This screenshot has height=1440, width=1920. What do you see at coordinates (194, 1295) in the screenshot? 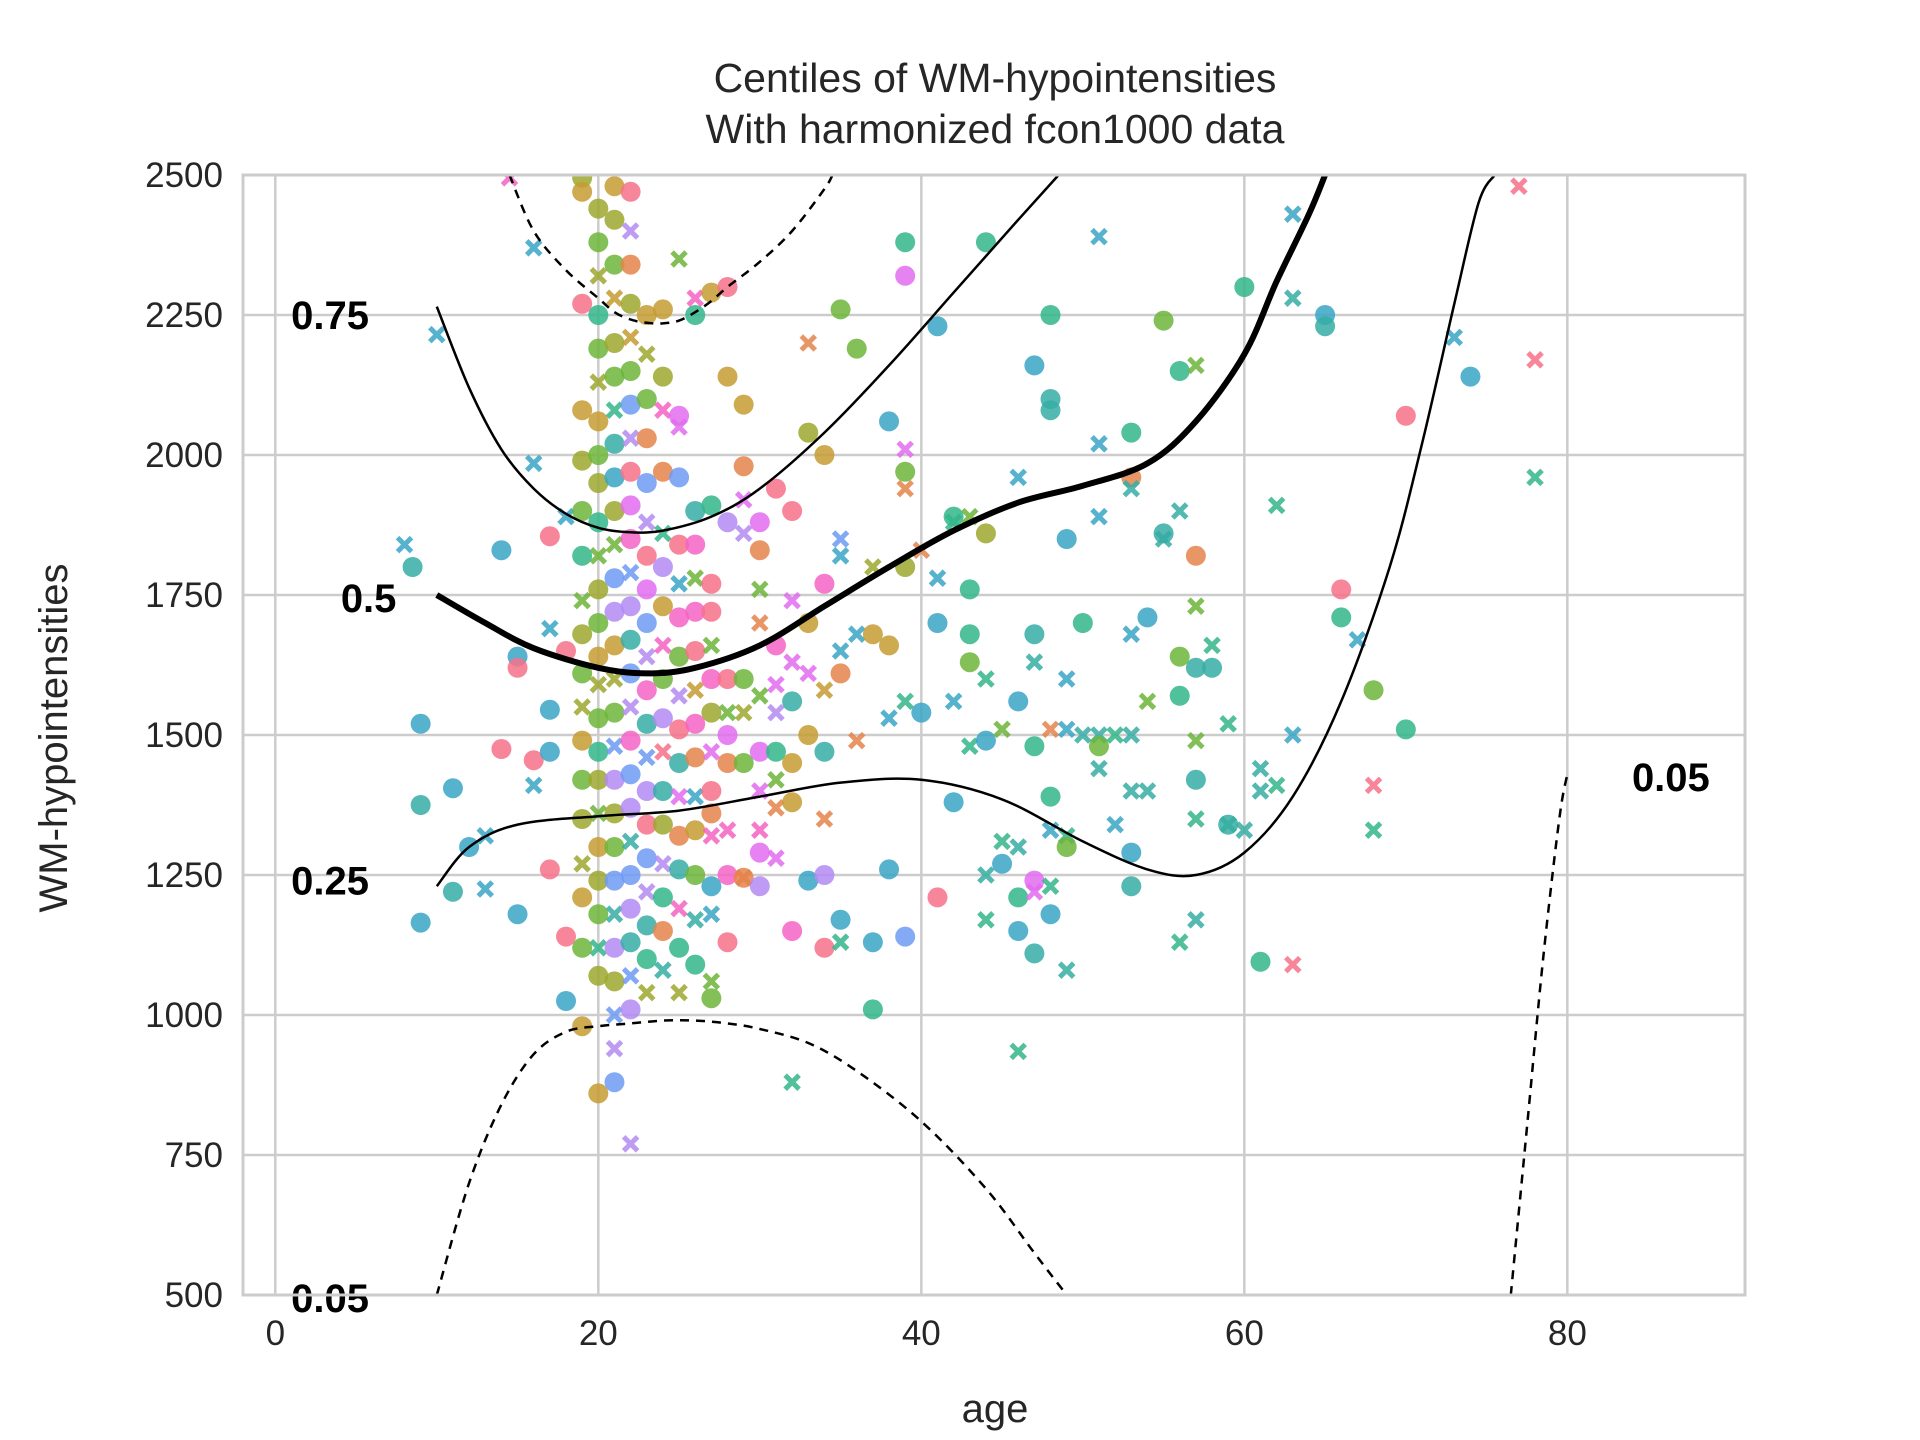
I see `y-tick-label: 500` at bounding box center [194, 1295].